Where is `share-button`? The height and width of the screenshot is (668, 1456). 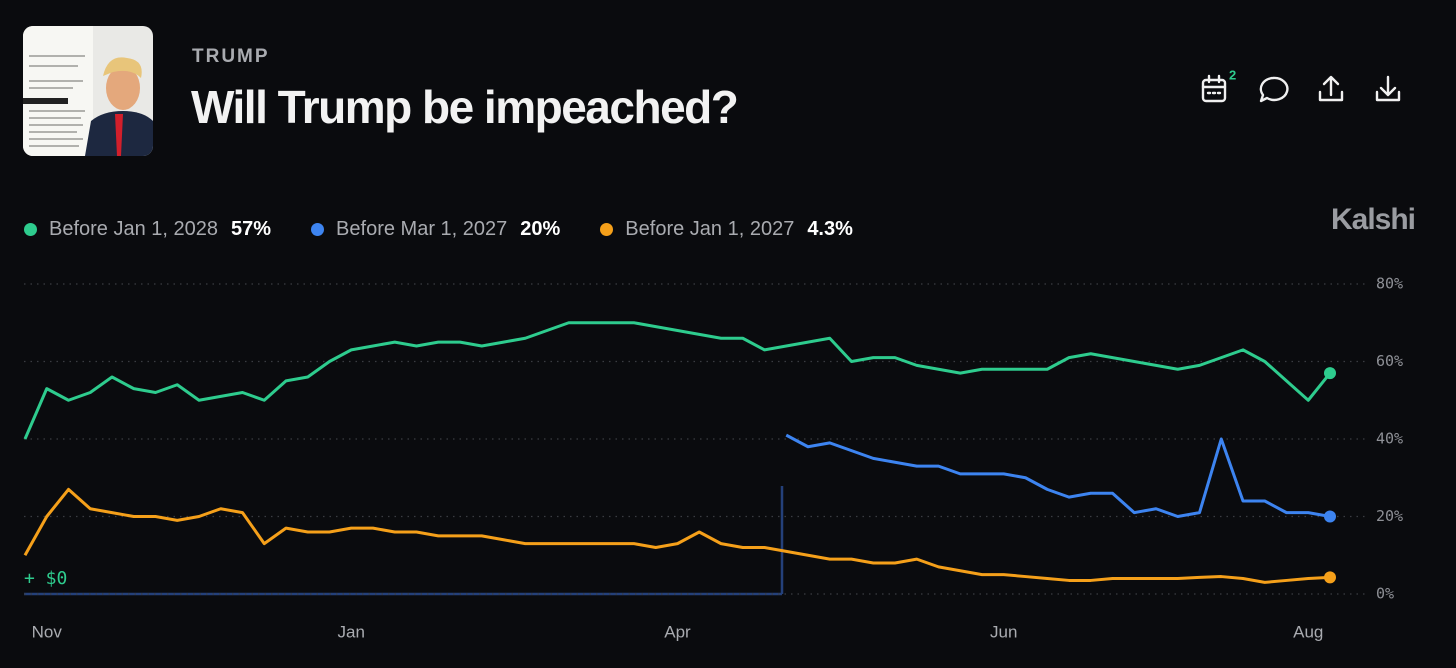 share-button is located at coordinates (1331, 88).